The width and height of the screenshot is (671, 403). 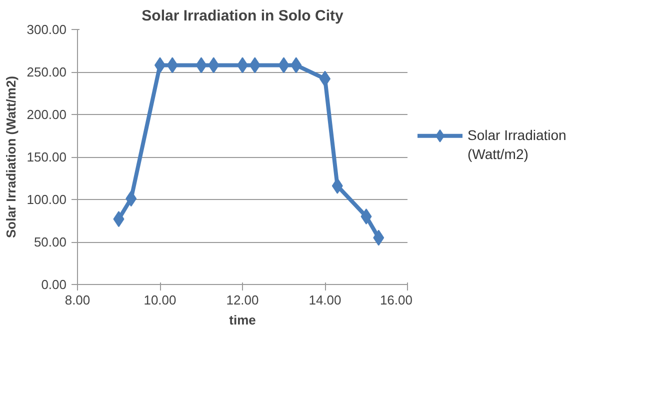 I want to click on y-tick-label: 300.00, so click(x=46, y=29).